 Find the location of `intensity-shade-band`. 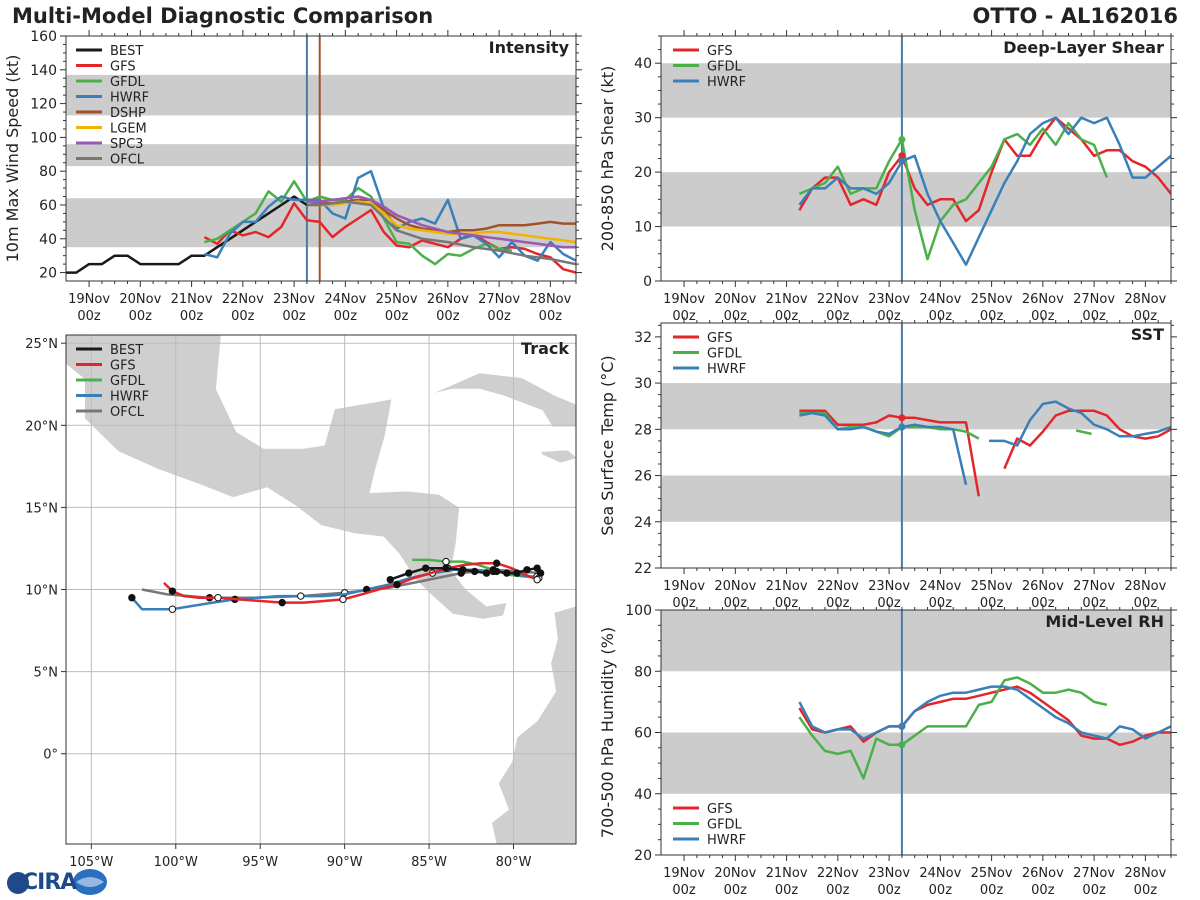

intensity-shade-band is located at coordinates (321, 95).